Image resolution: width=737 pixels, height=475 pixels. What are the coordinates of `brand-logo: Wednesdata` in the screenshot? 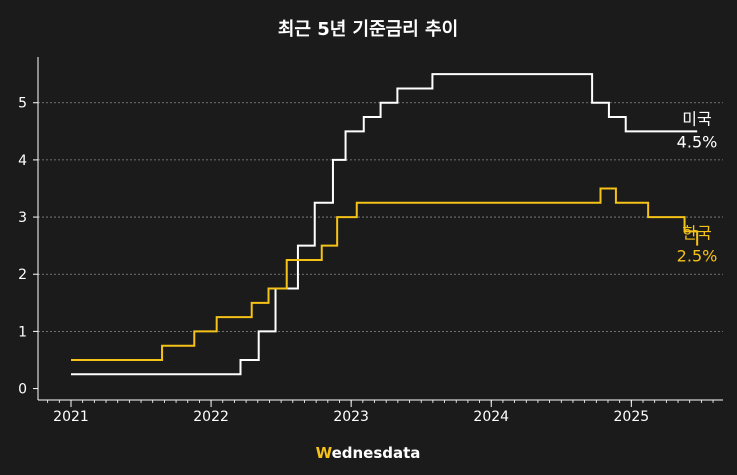 It's located at (368, 453).